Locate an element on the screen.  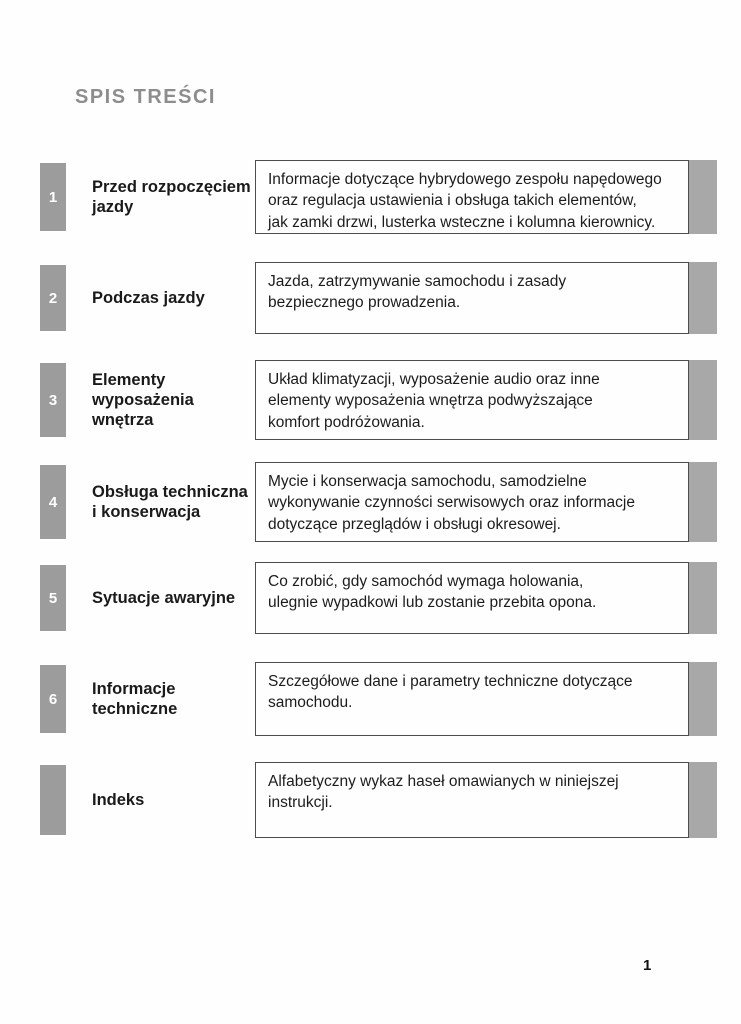
chapter-number-tab: 1 is located at coordinates (53, 197).